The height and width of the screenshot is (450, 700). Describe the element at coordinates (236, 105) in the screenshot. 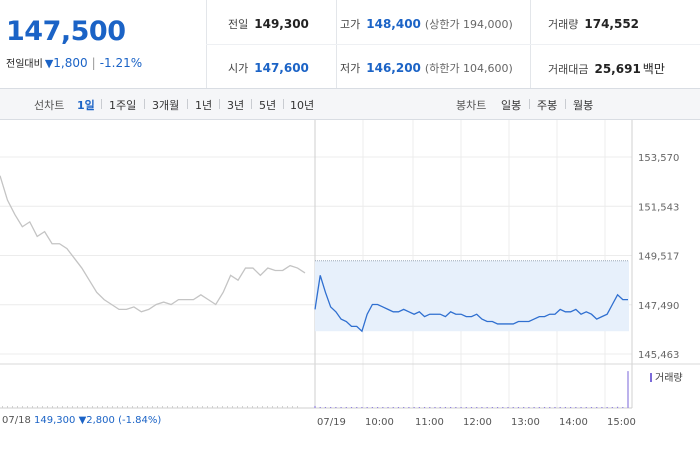

I see `period-3-years: 3년` at that location.